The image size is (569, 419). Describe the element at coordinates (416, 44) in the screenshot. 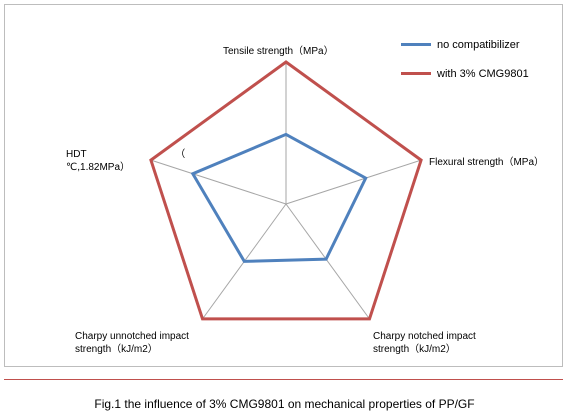

I see `legend-swatch-no-compatibilizer` at that location.